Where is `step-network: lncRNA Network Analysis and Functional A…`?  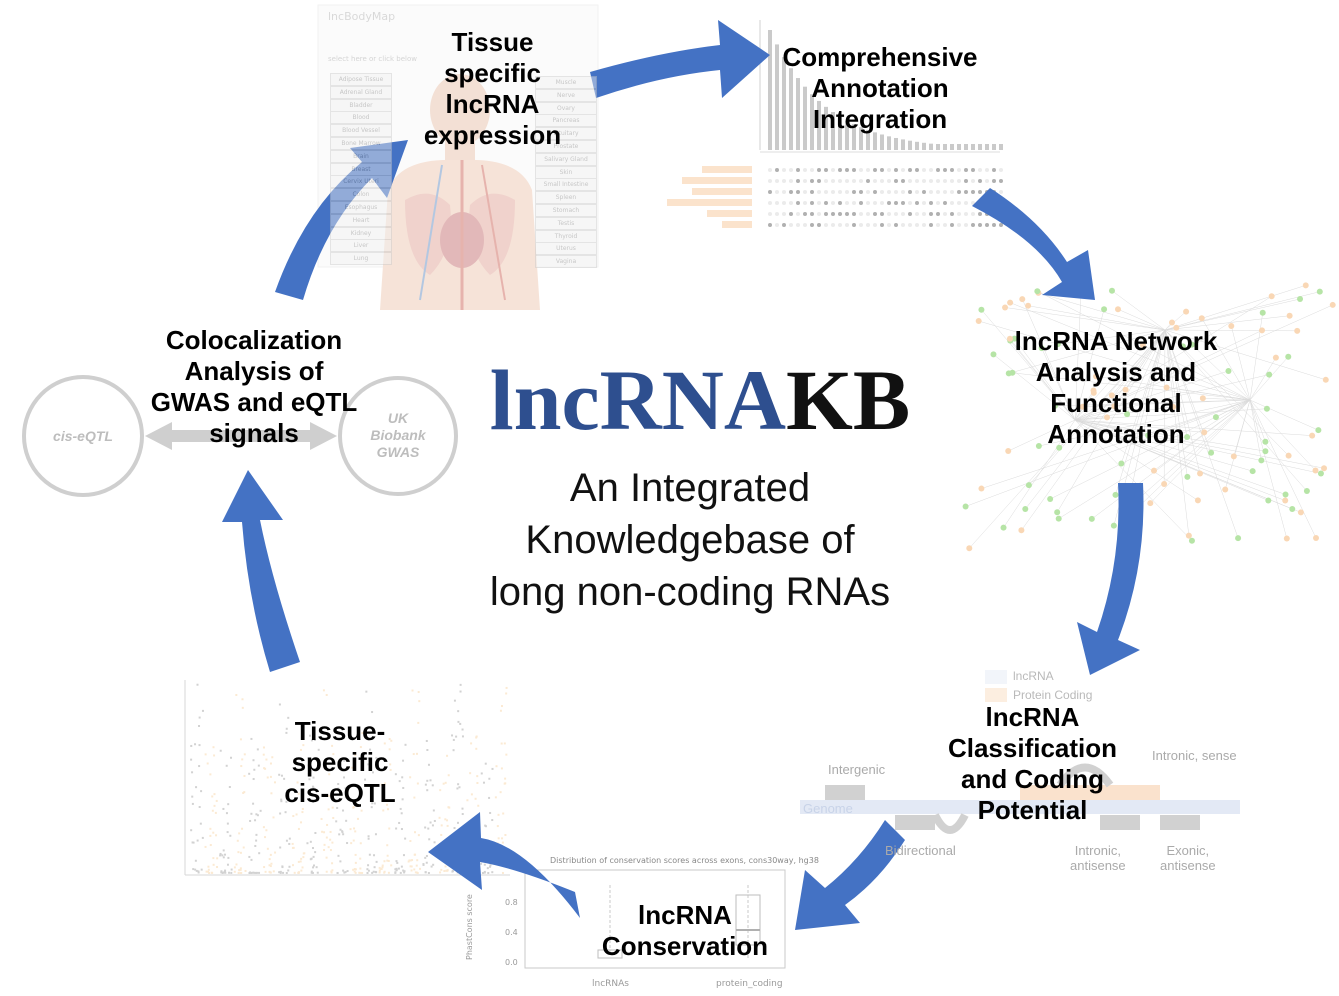 step-network: lncRNA Network Analysis and Functional A… is located at coordinates (1116, 387).